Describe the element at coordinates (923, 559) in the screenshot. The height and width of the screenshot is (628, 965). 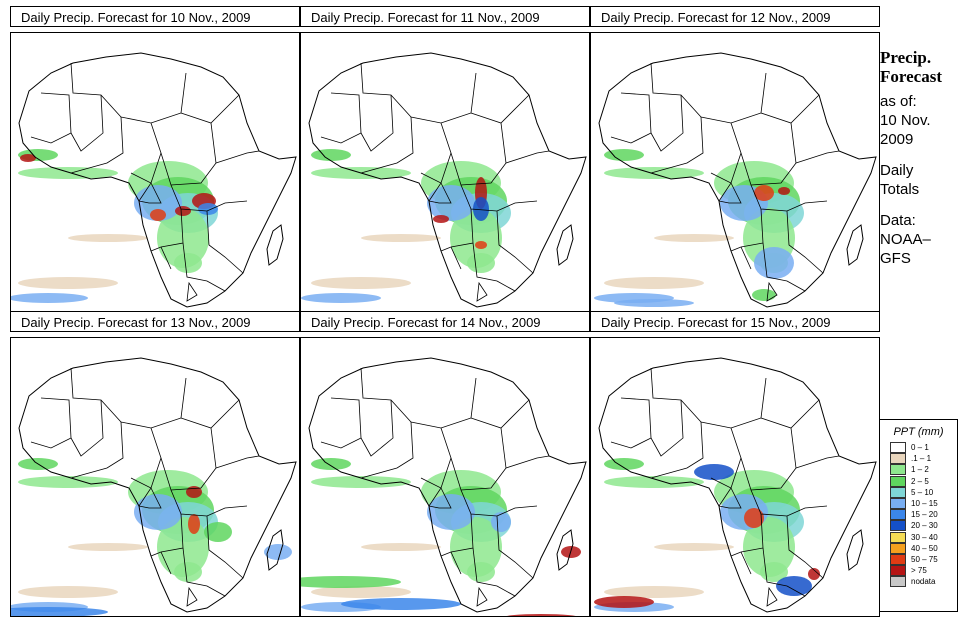
I see `legend-item: 50 – 75` at that location.